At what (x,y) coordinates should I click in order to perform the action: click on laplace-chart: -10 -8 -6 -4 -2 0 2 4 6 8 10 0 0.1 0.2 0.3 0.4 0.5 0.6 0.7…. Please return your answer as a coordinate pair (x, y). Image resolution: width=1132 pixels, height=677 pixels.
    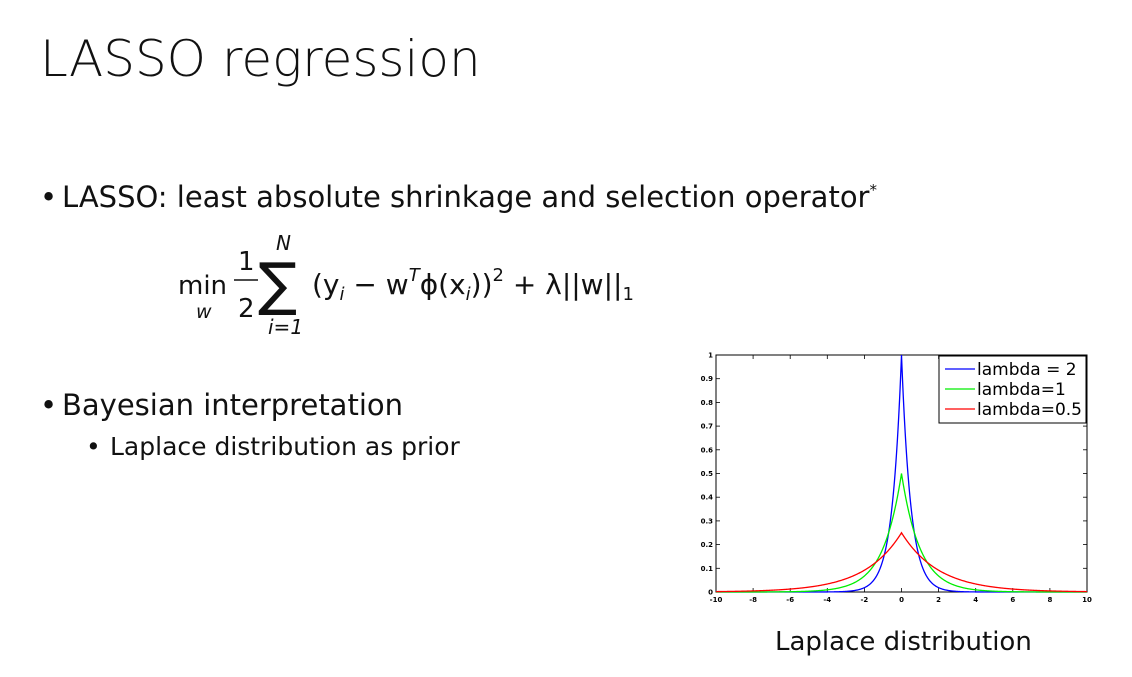
    Looking at the image, I should click on (895, 479).